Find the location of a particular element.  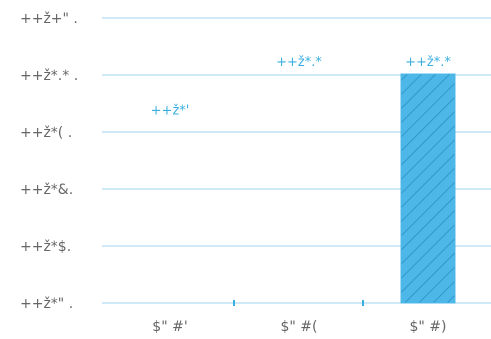

y-tick-label: ++ž*.* . is located at coordinates (49, 76).